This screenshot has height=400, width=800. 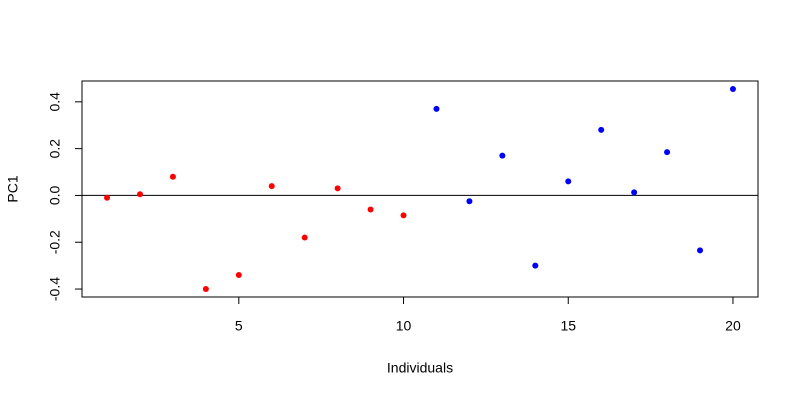 I want to click on x-axis-label: Individuals, so click(x=420, y=368).